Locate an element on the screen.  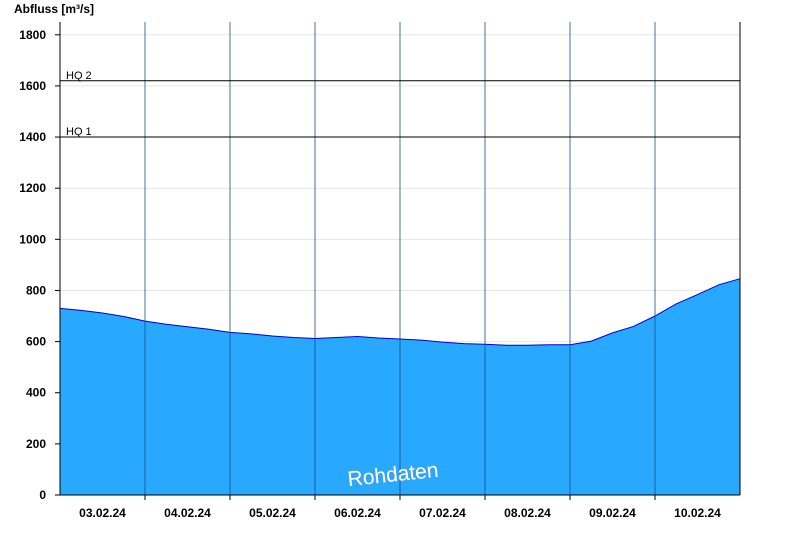
x-tick-label: 04.02.24 is located at coordinates (187, 513).